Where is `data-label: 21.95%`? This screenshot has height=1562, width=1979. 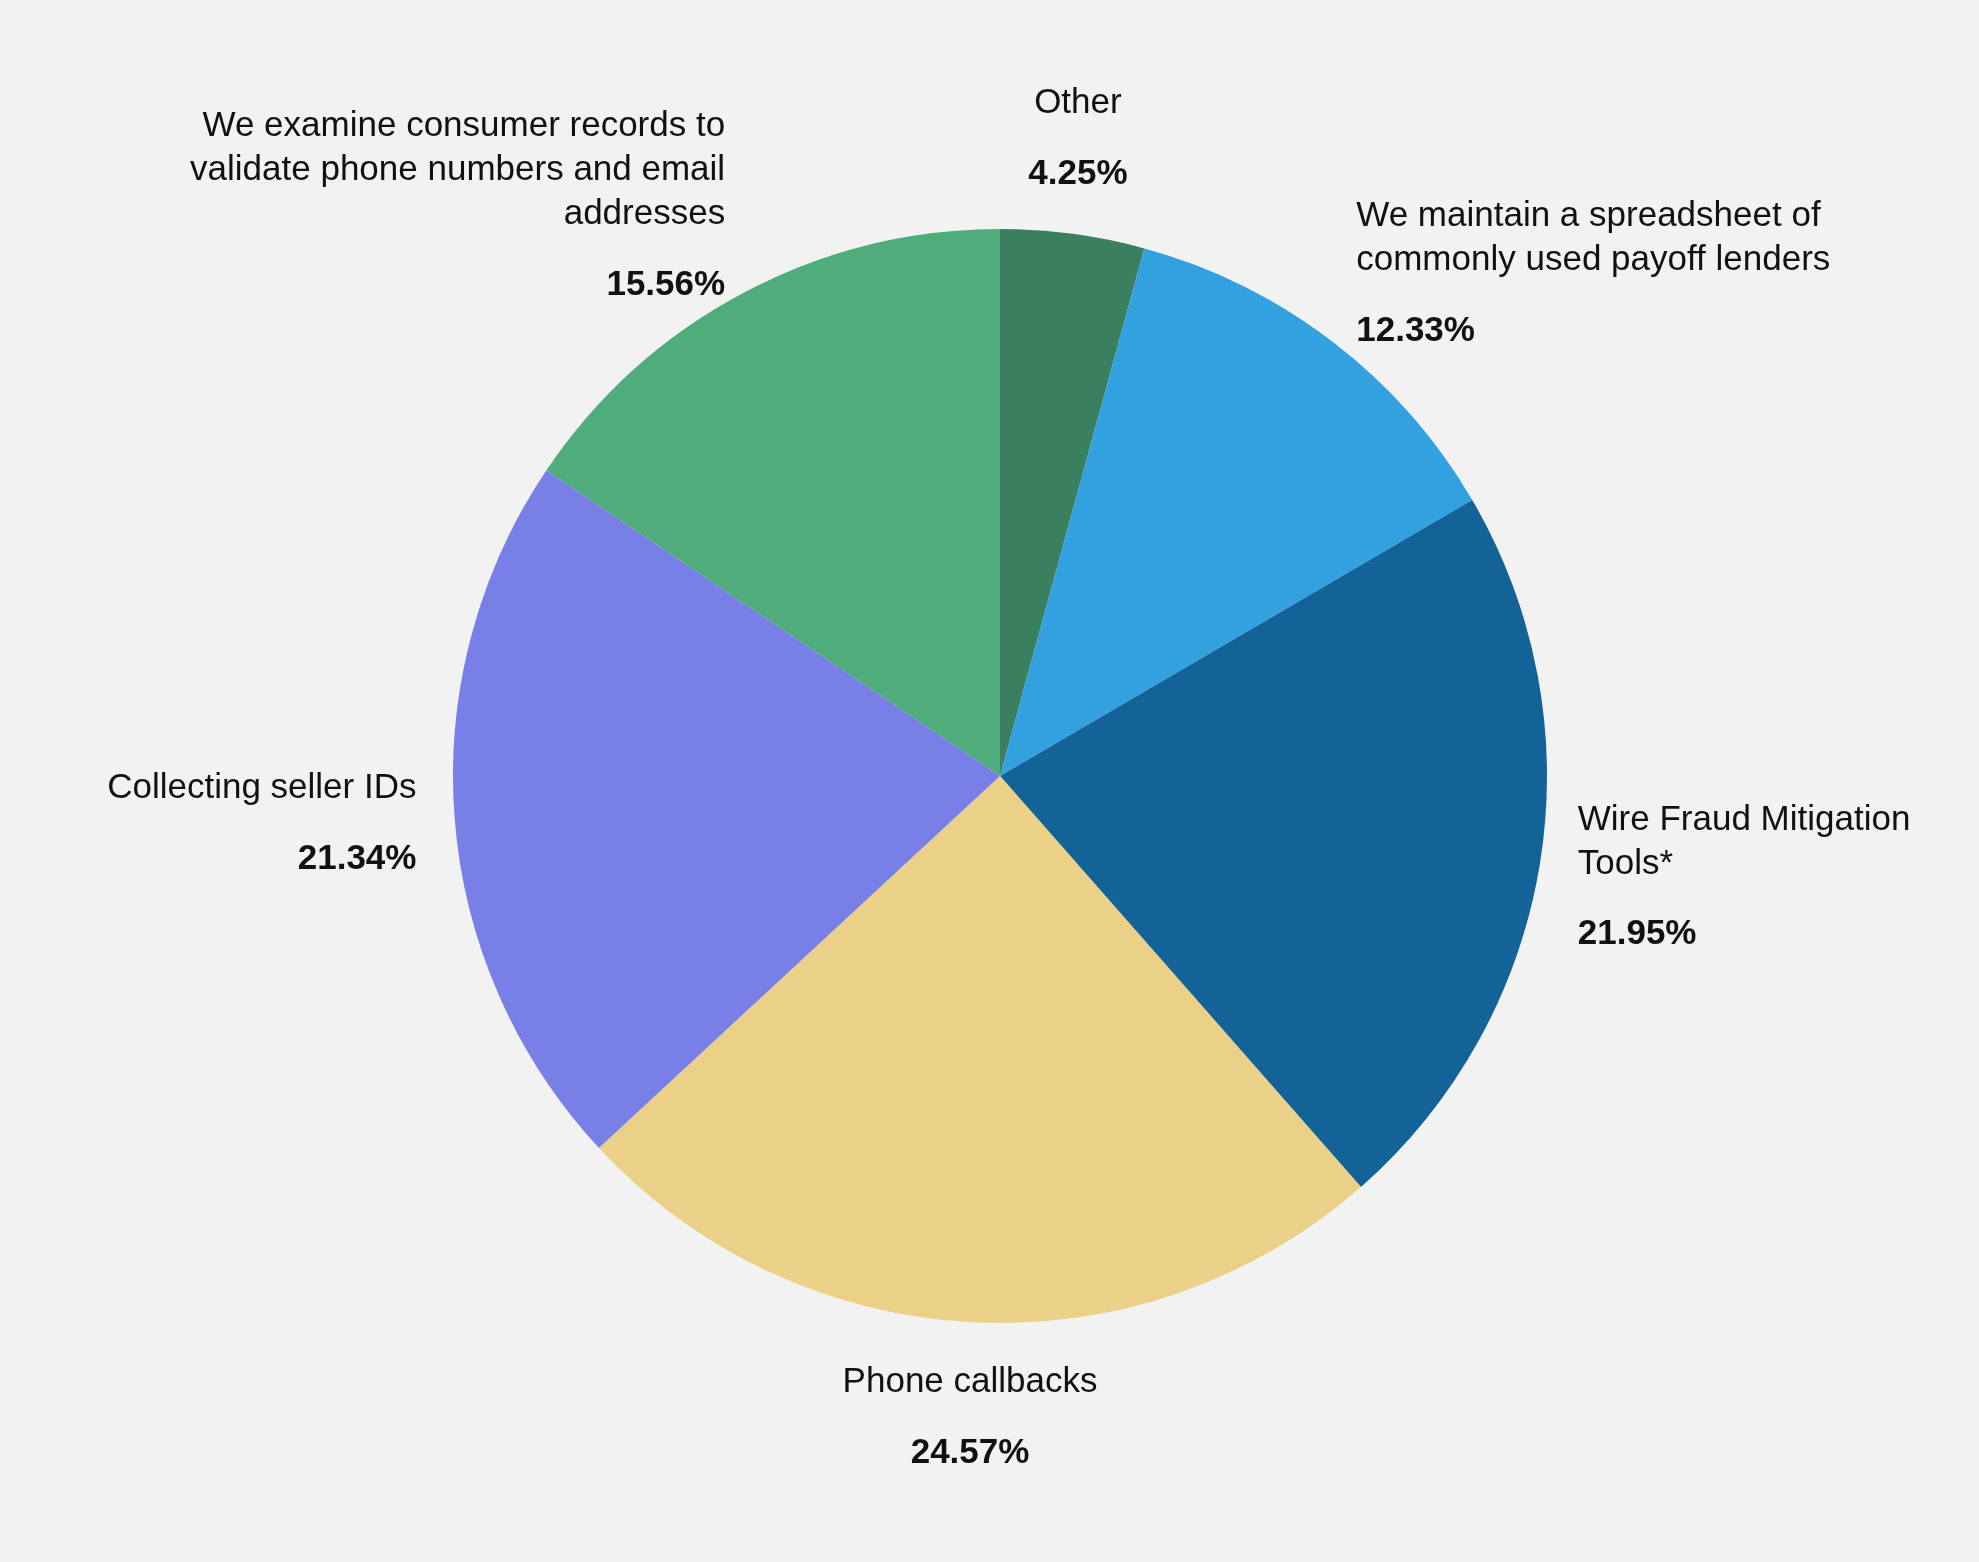
data-label: 21.95% is located at coordinates (1637, 932).